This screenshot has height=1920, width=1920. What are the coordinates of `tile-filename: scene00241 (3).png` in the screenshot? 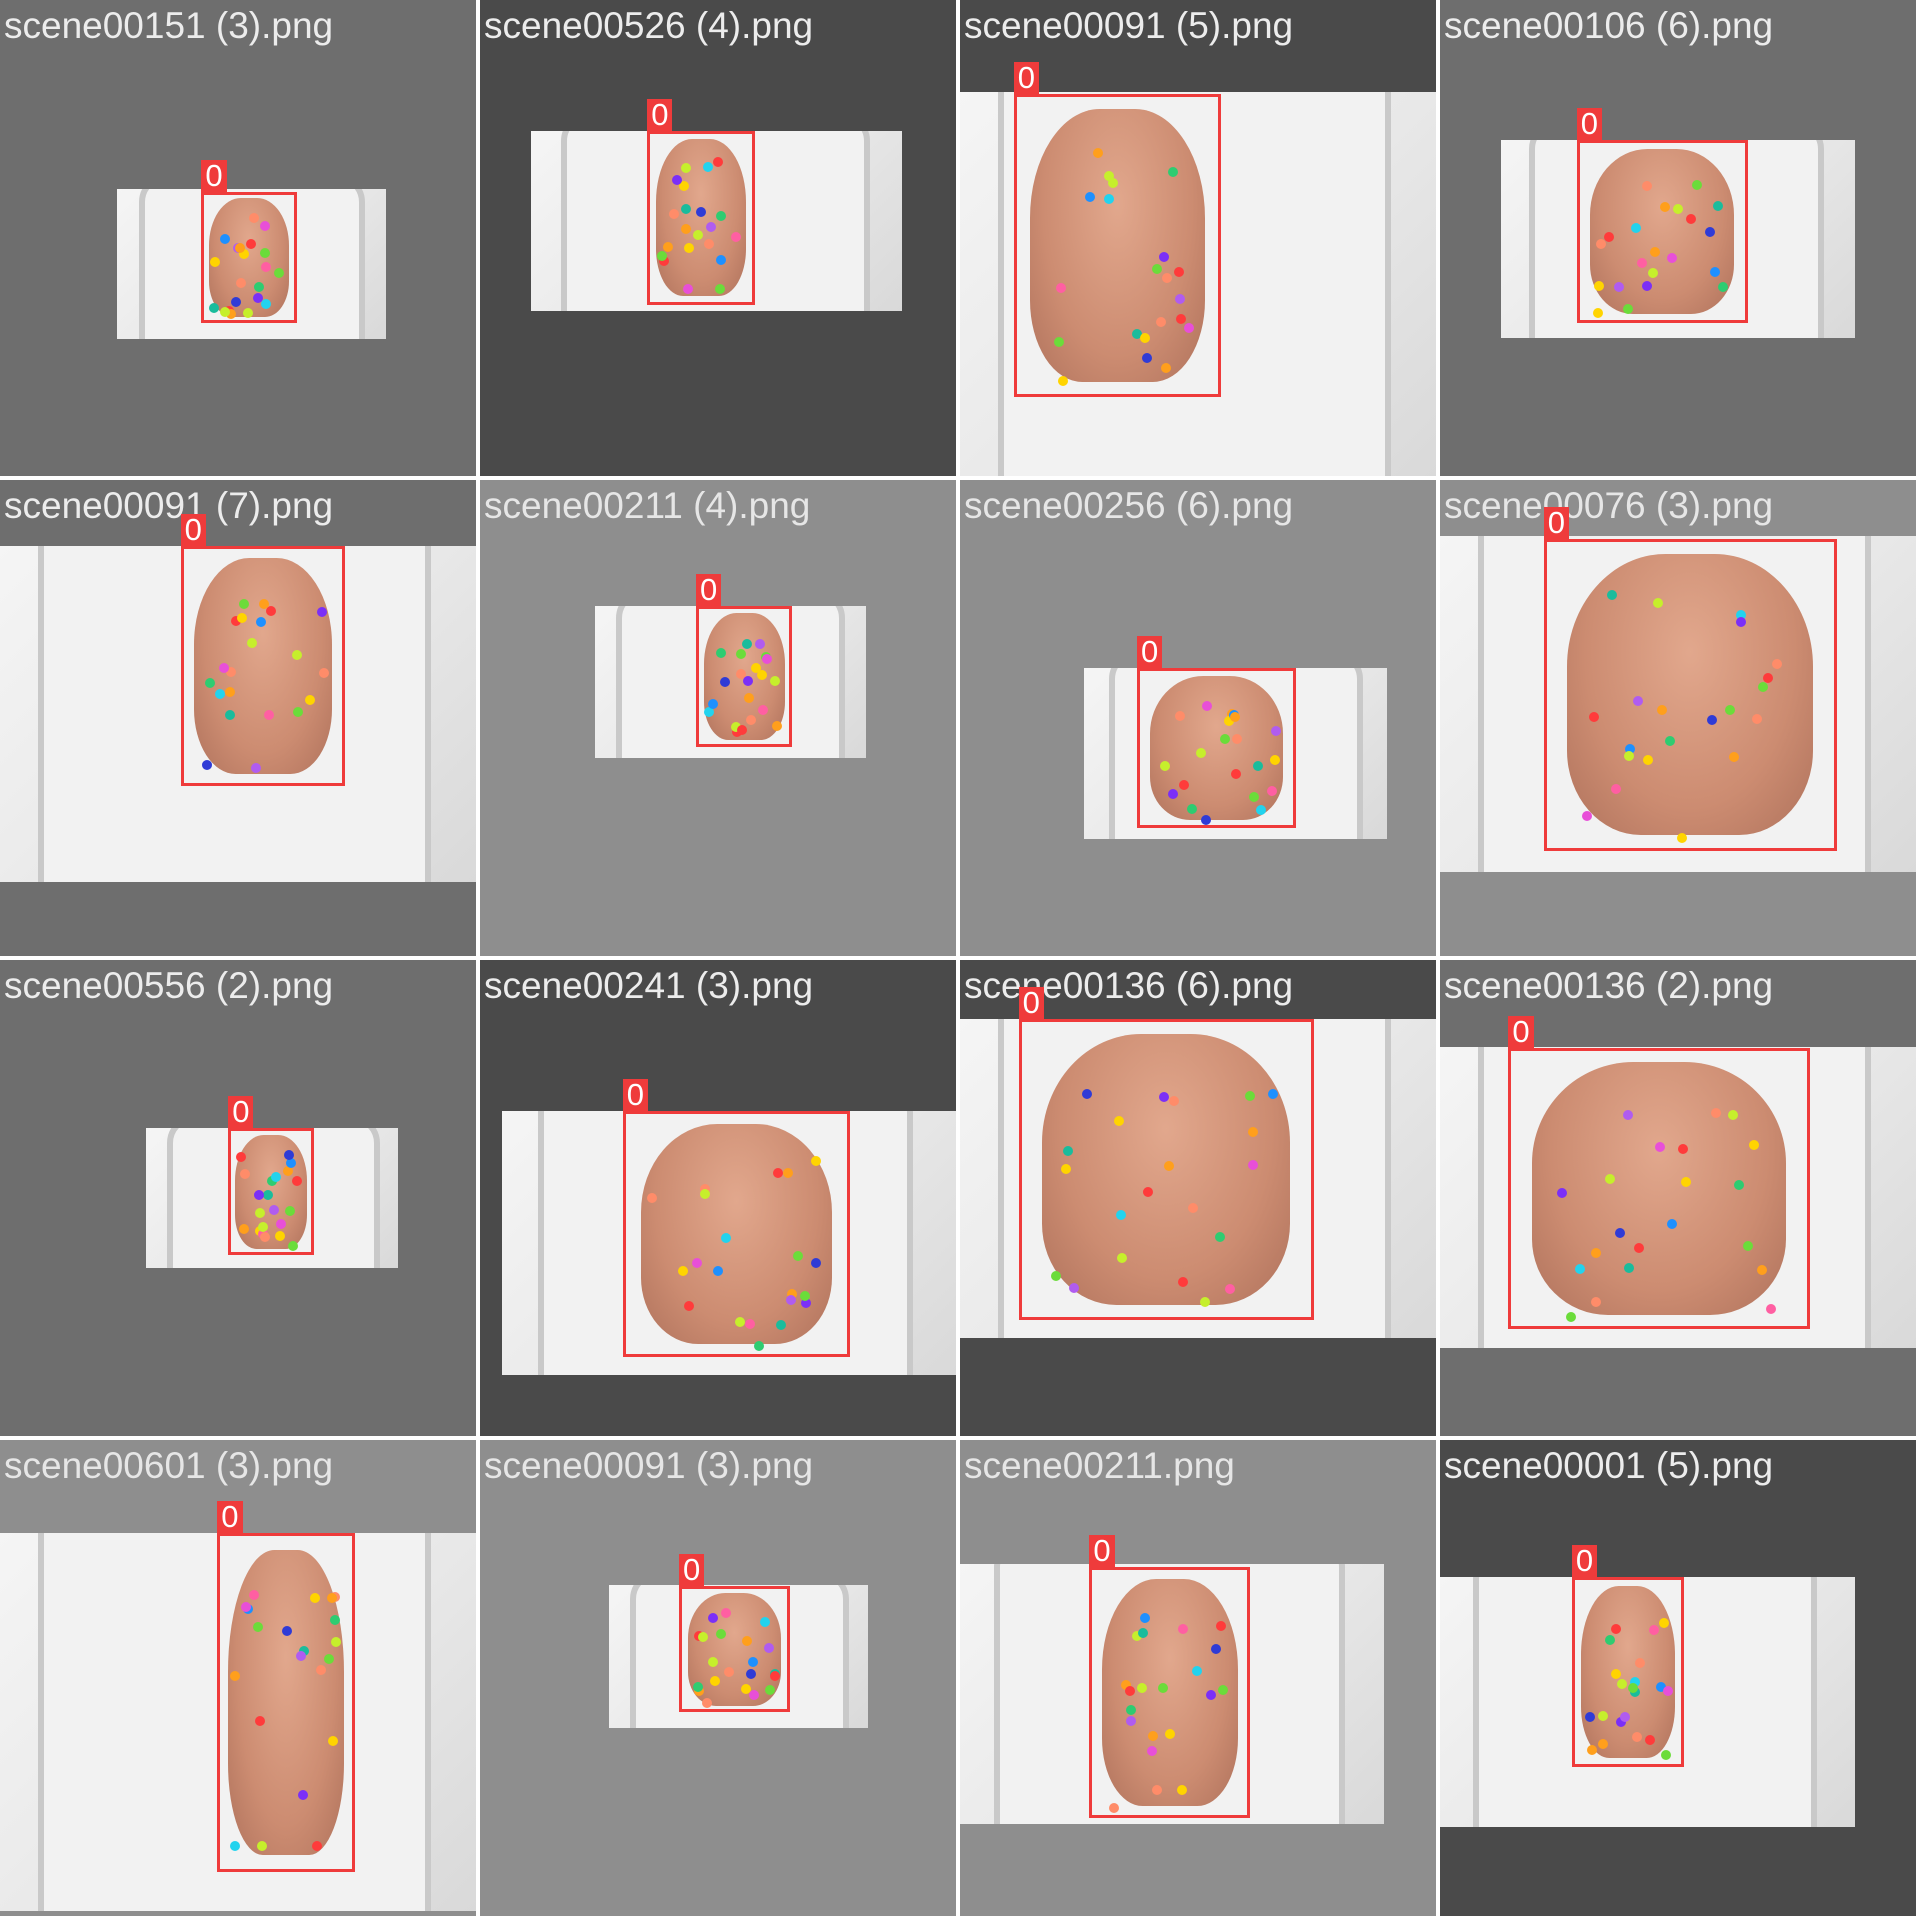 It's located at (649, 985).